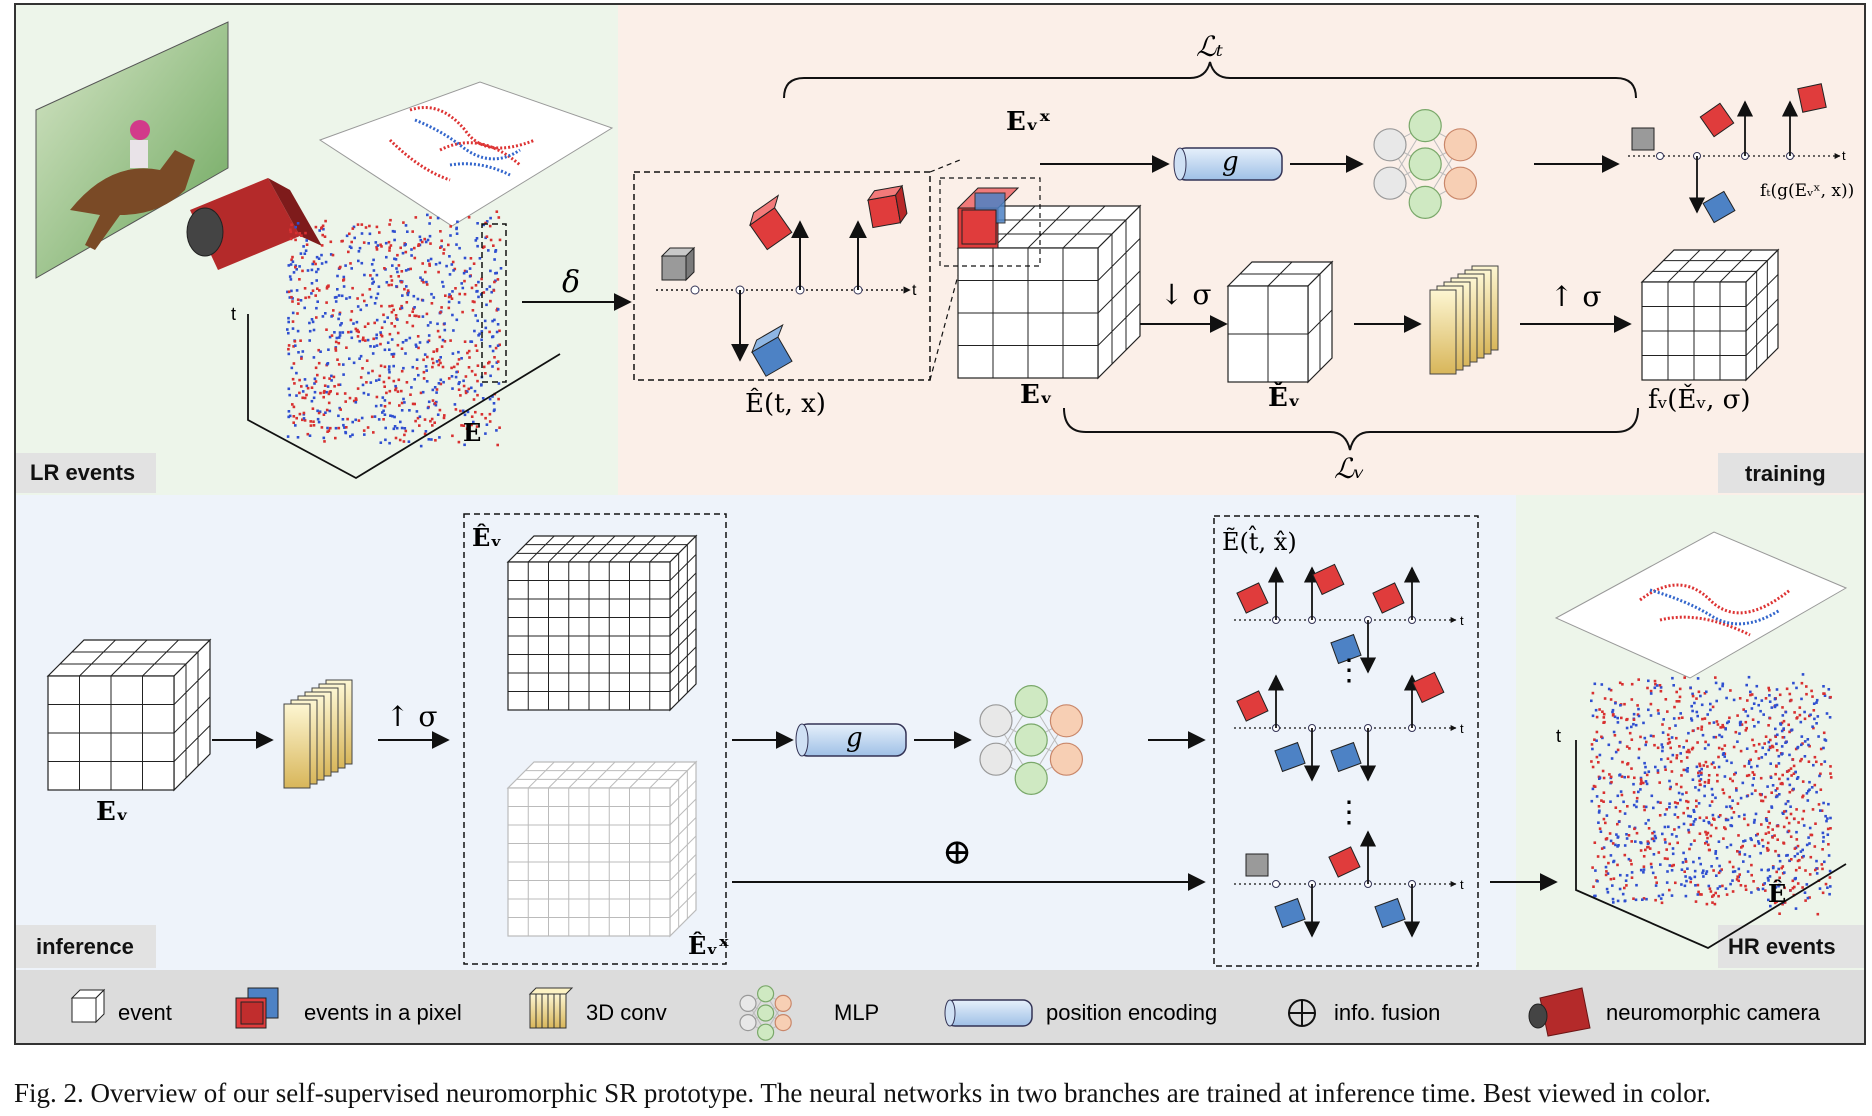  I want to click on horse-photo, so click(132, 150).